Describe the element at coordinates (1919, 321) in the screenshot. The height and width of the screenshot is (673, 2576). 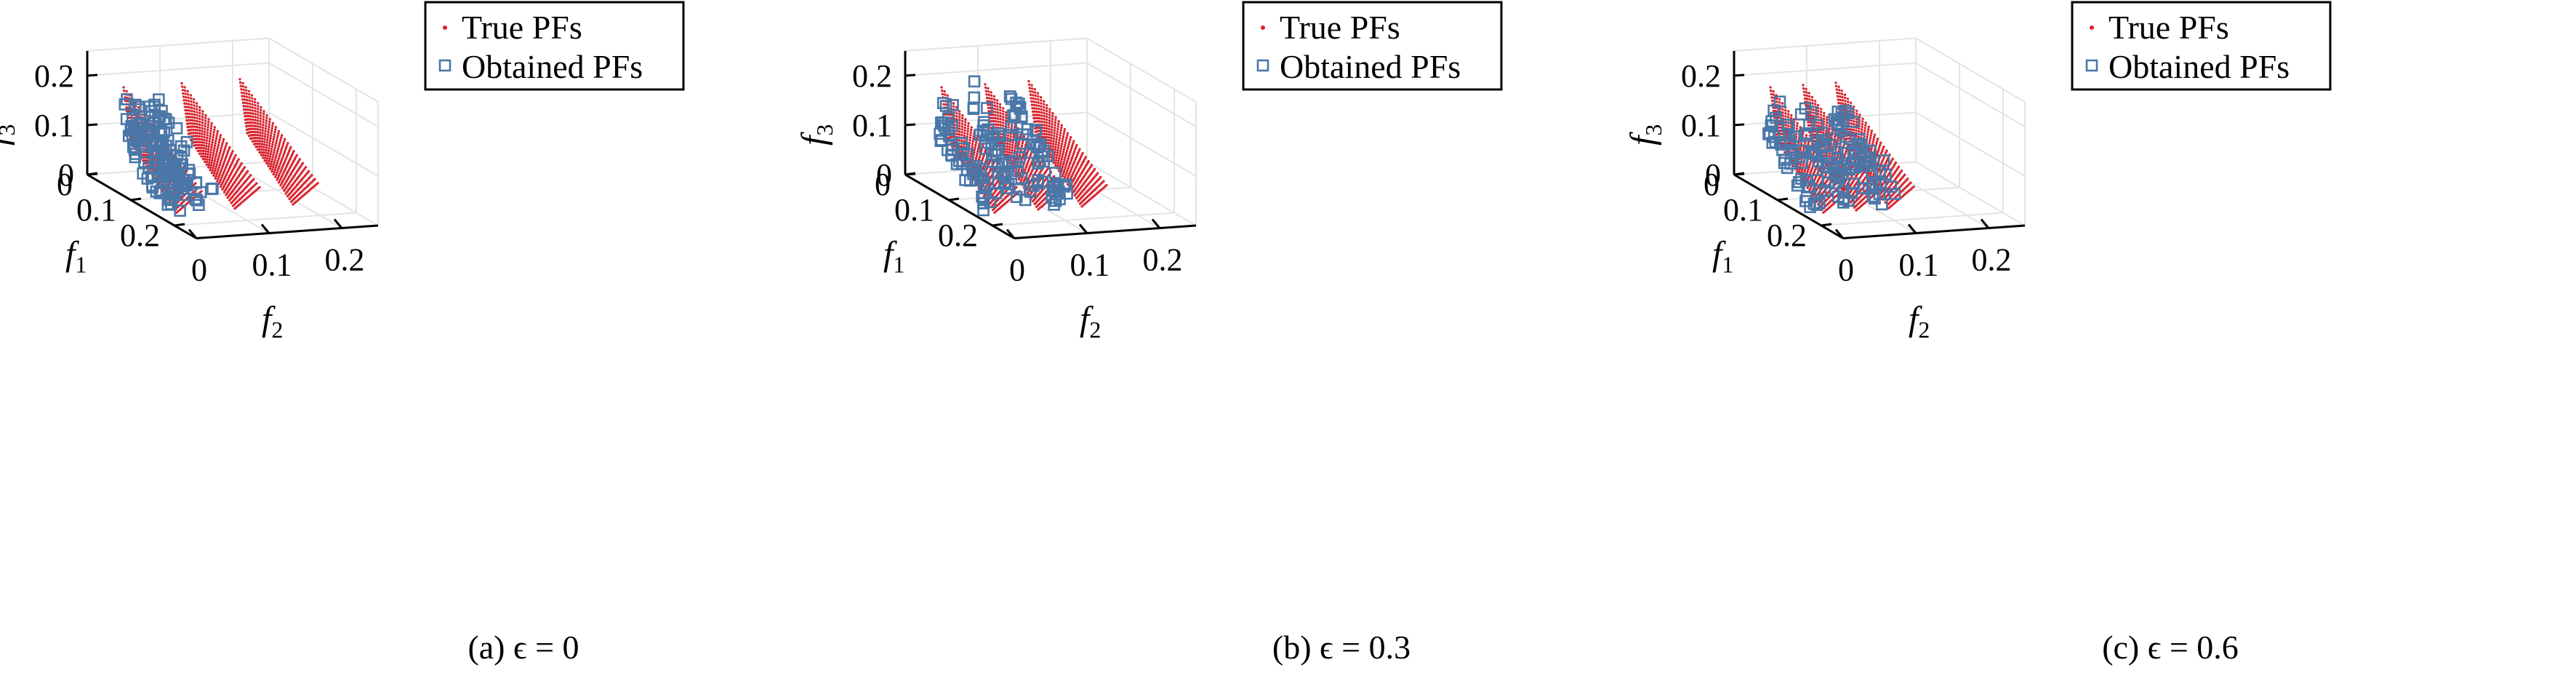
I see `f2-axis-label: f2` at that location.